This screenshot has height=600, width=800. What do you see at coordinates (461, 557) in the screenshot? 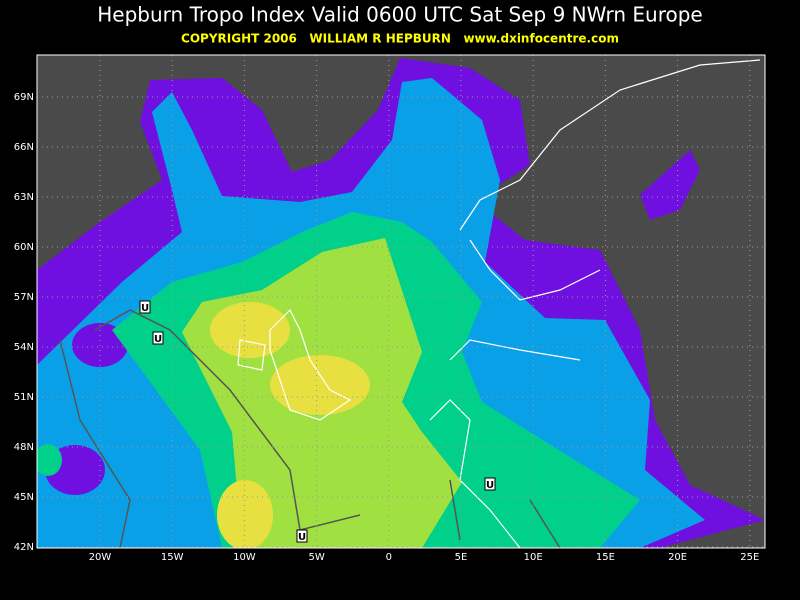
I see `lon-label: 5E` at bounding box center [461, 557].